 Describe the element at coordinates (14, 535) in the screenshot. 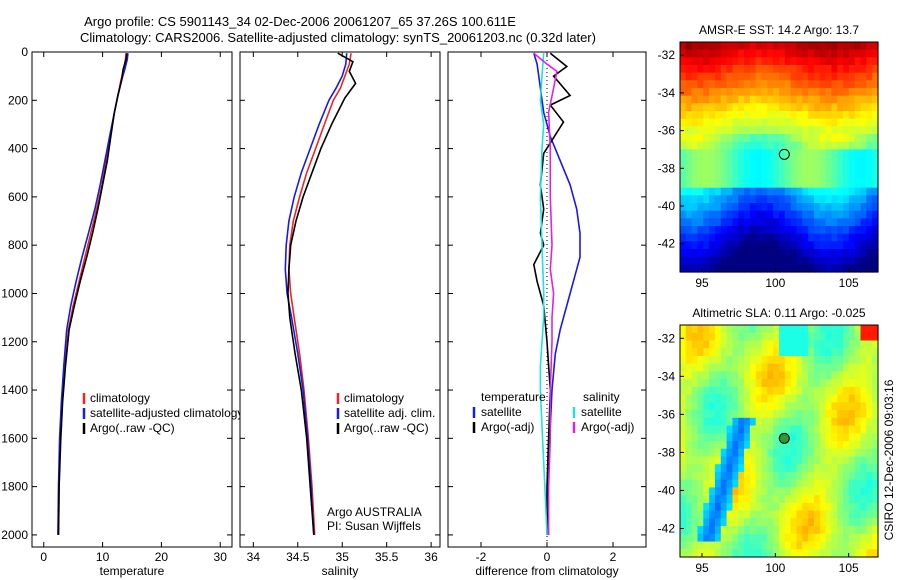

I see `temperature-ytick-label: 2000` at that location.